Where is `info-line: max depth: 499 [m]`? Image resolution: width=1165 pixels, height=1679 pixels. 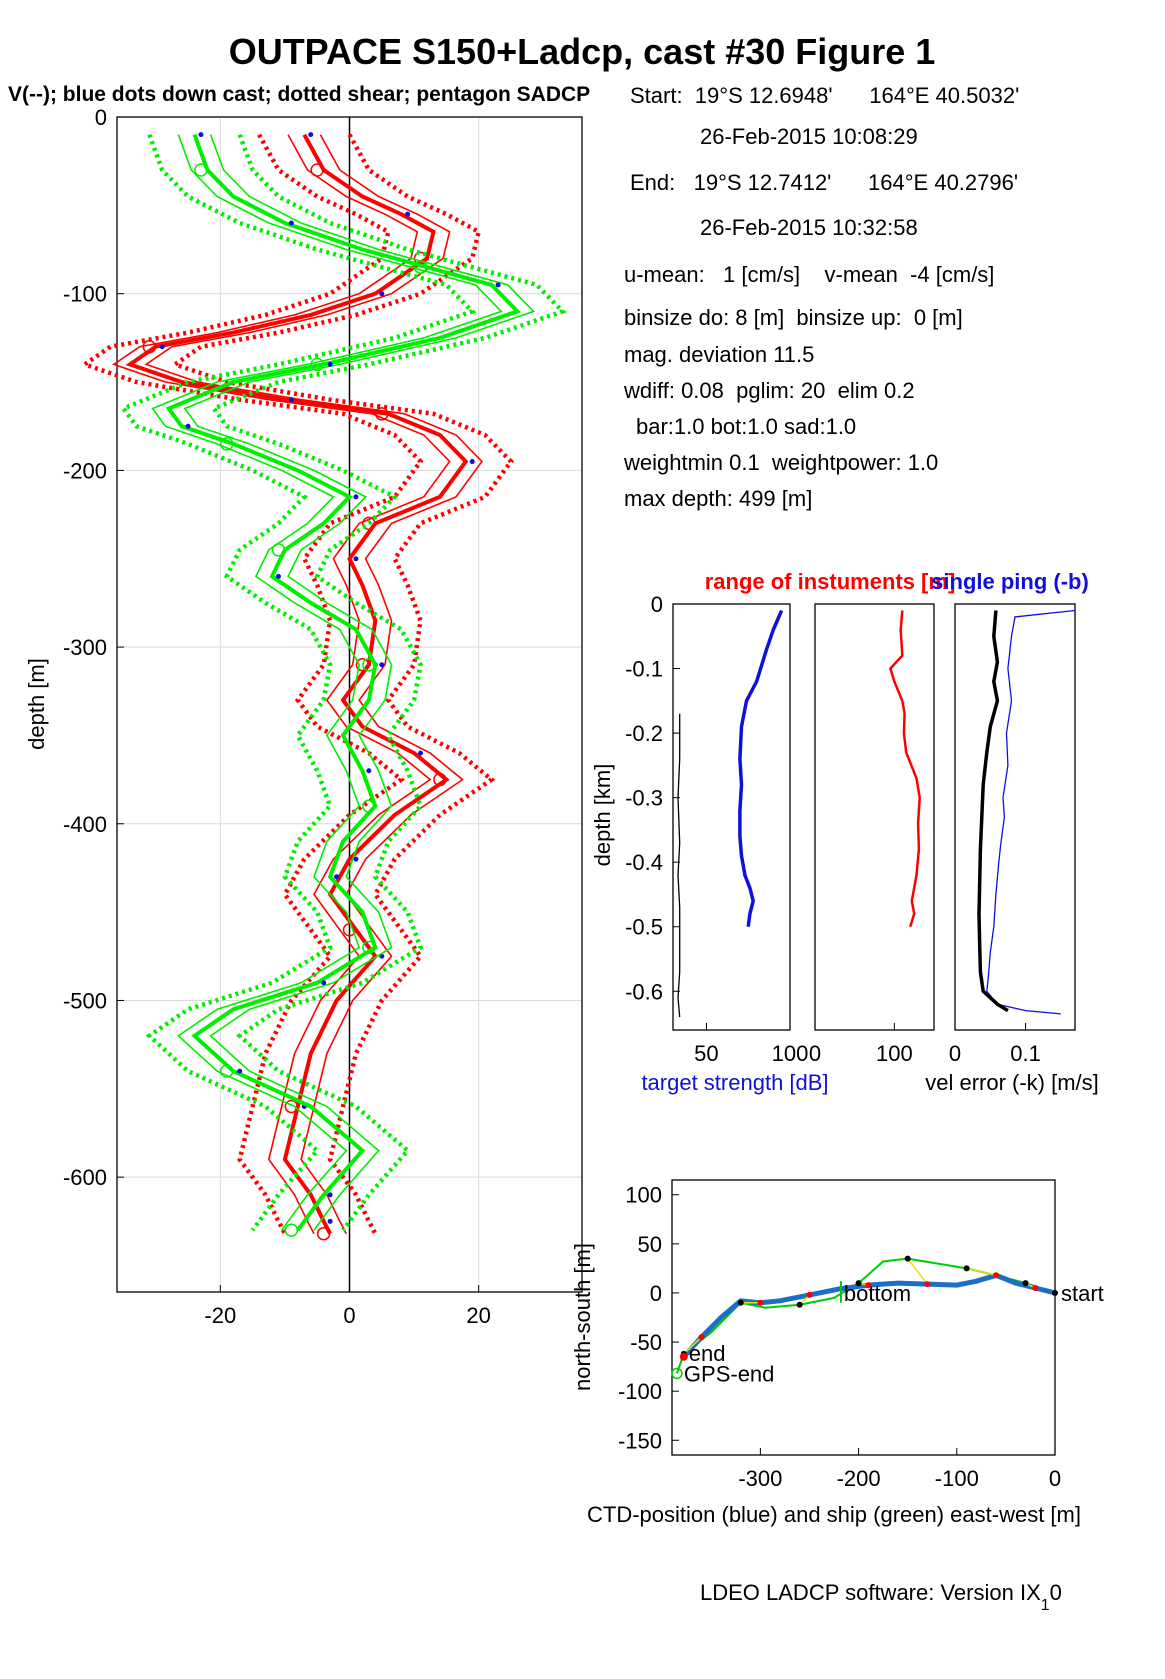 info-line: max depth: 499 [m] is located at coordinates (718, 498).